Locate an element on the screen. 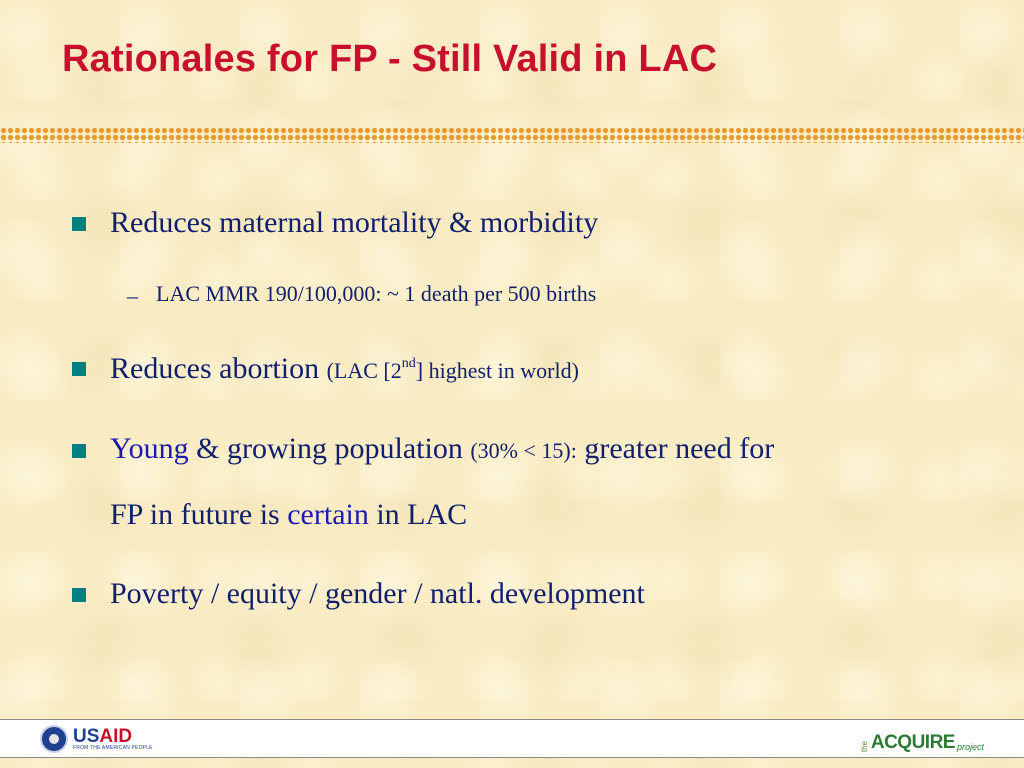 The height and width of the screenshot is (768, 1024). slide-title: Rationales for FP - Still Valid in LAC is located at coordinates (390, 59).